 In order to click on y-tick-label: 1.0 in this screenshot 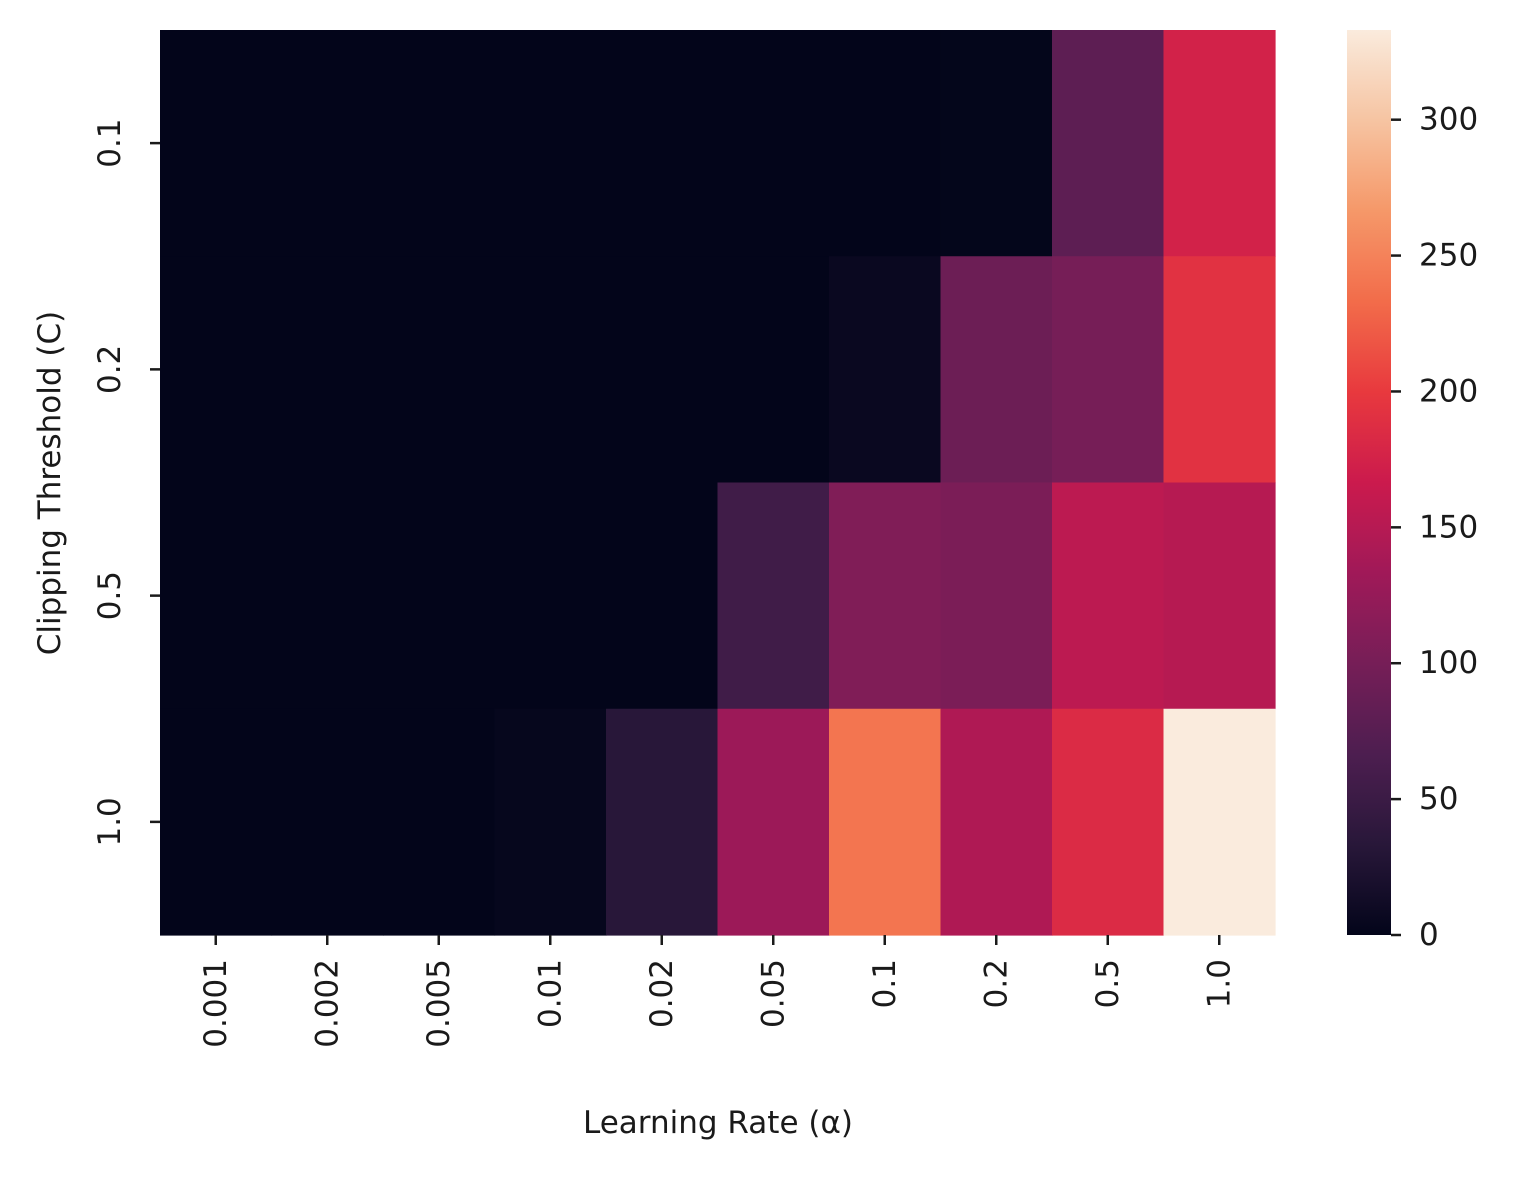, I will do `click(110, 821)`.